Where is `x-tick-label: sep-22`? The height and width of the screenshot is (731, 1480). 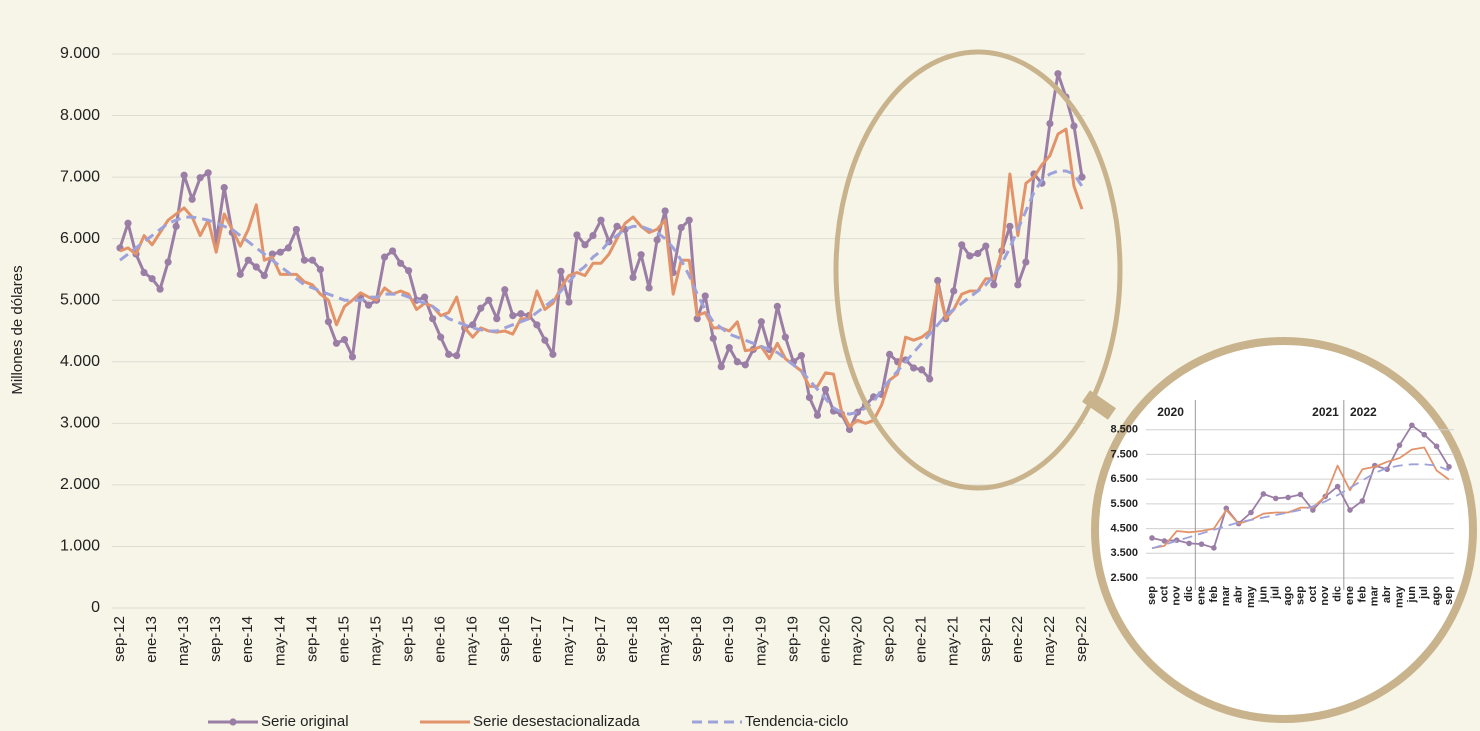 x-tick-label: sep-22 is located at coordinates (1081, 639).